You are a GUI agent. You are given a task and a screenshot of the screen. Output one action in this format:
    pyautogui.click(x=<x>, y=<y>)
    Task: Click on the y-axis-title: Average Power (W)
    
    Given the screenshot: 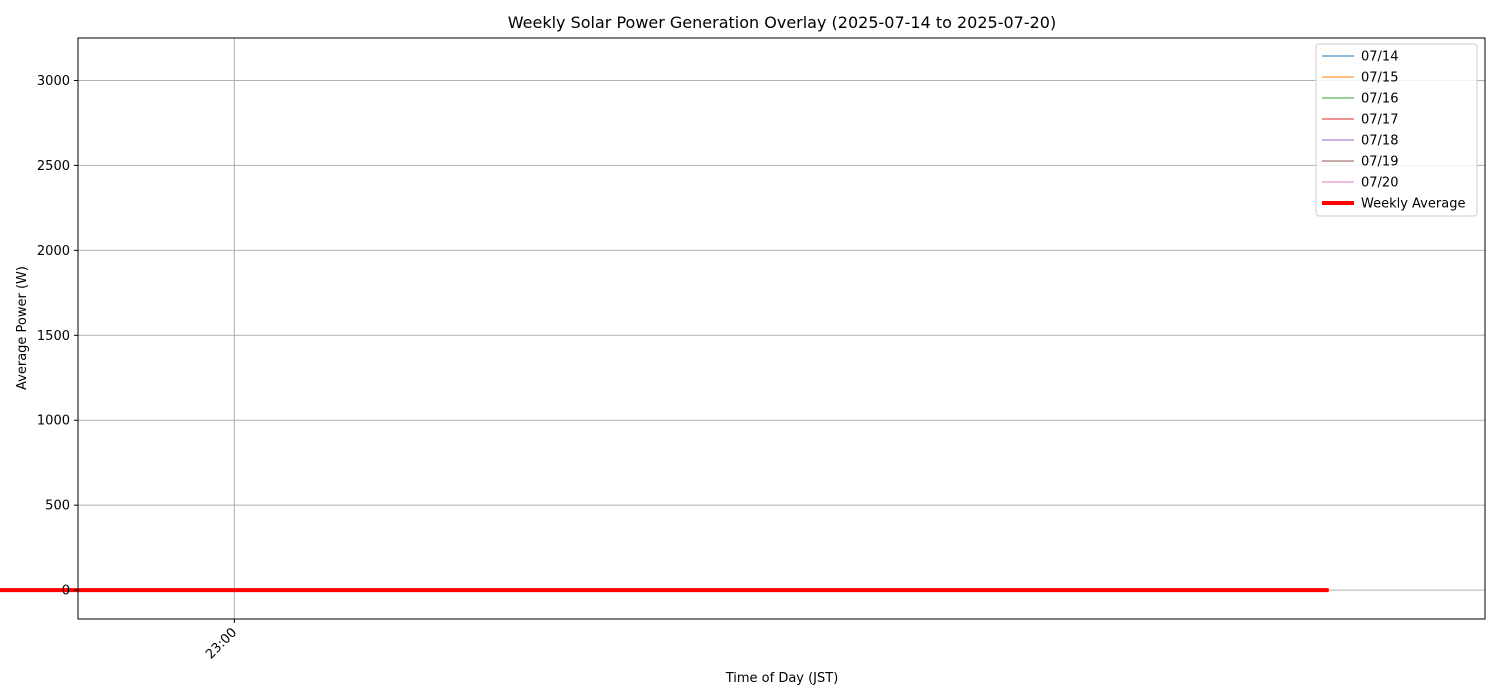 What is the action you would take?
    pyautogui.click(x=22, y=328)
    